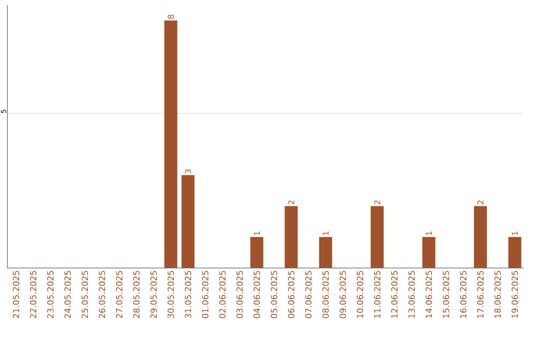 The image size is (540, 340). I want to click on x-tick-label: 30.05.2025, so click(171, 294).